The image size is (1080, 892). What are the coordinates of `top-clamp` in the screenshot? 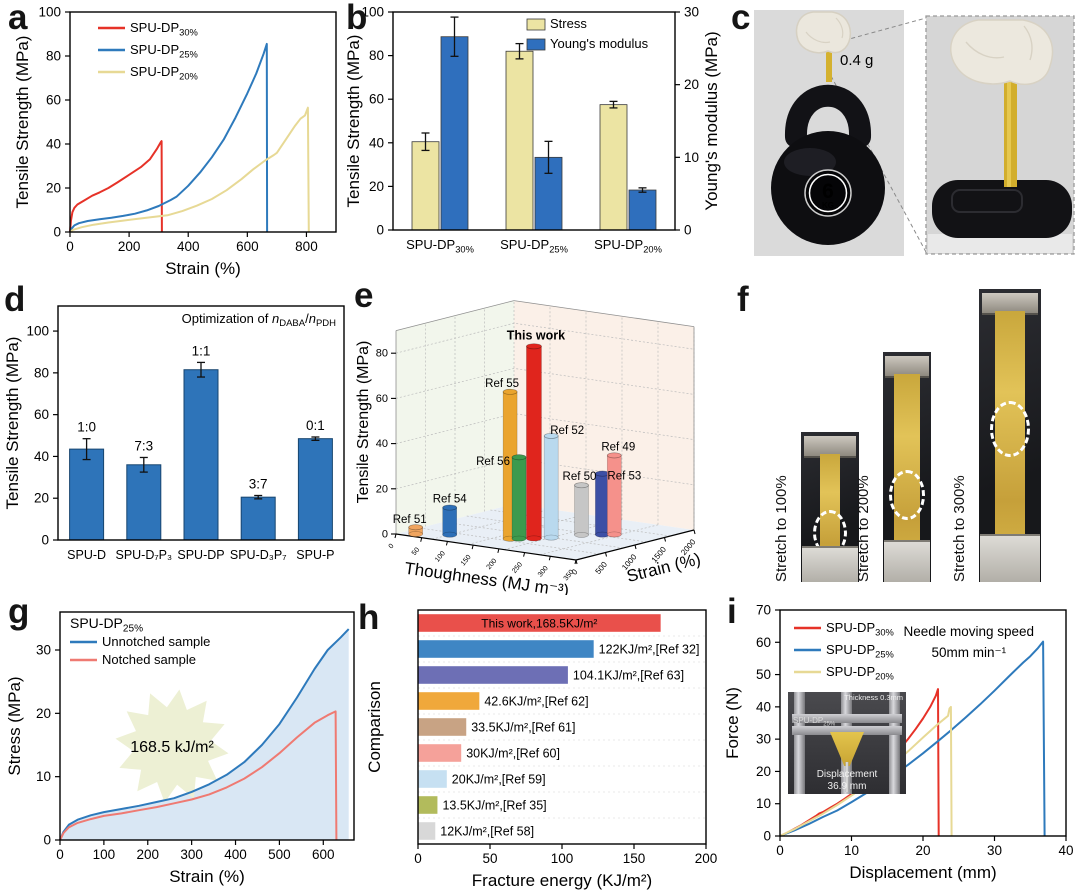 It's located at (907, 366).